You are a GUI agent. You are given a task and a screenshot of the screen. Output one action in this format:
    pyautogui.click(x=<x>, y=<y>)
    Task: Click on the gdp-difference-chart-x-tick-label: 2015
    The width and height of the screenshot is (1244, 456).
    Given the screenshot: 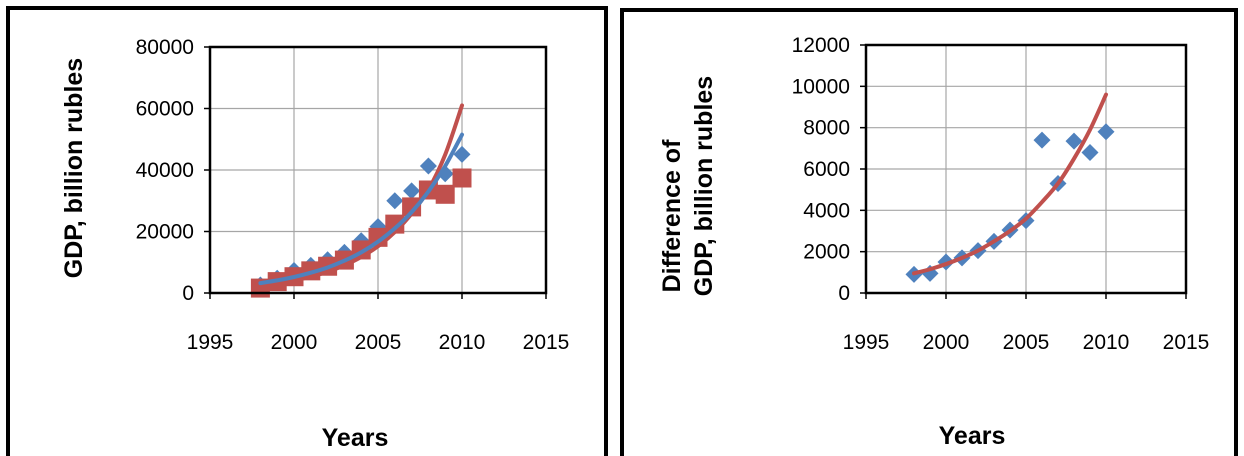 What is the action you would take?
    pyautogui.click(x=1186, y=342)
    